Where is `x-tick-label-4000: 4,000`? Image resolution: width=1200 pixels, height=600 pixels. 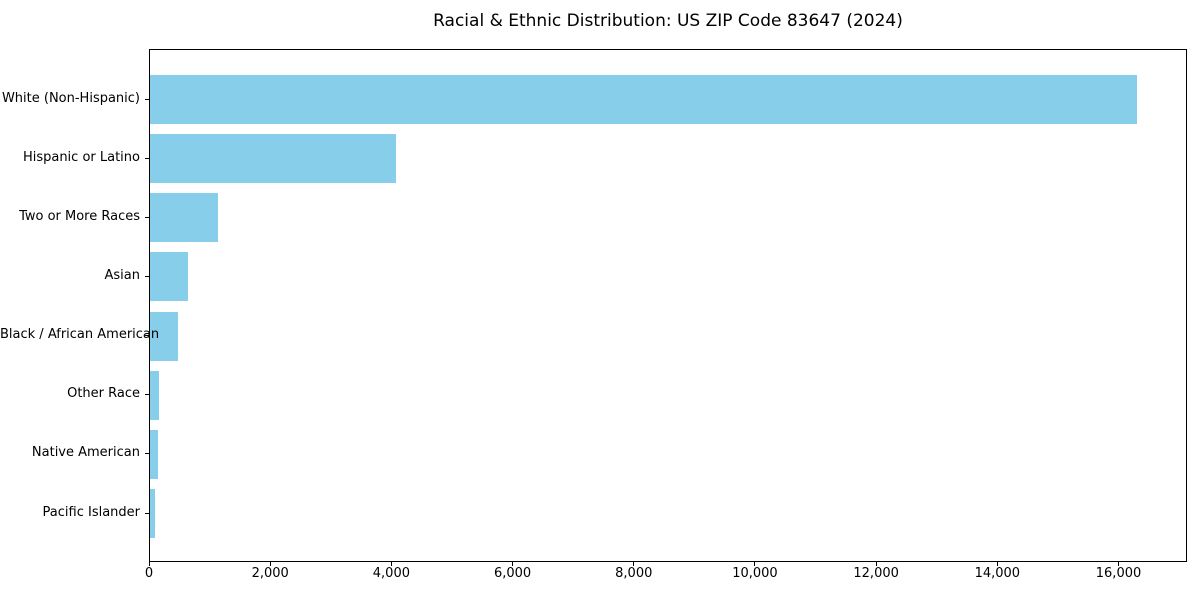
x-tick-label-4000: 4,000 is located at coordinates (391, 573).